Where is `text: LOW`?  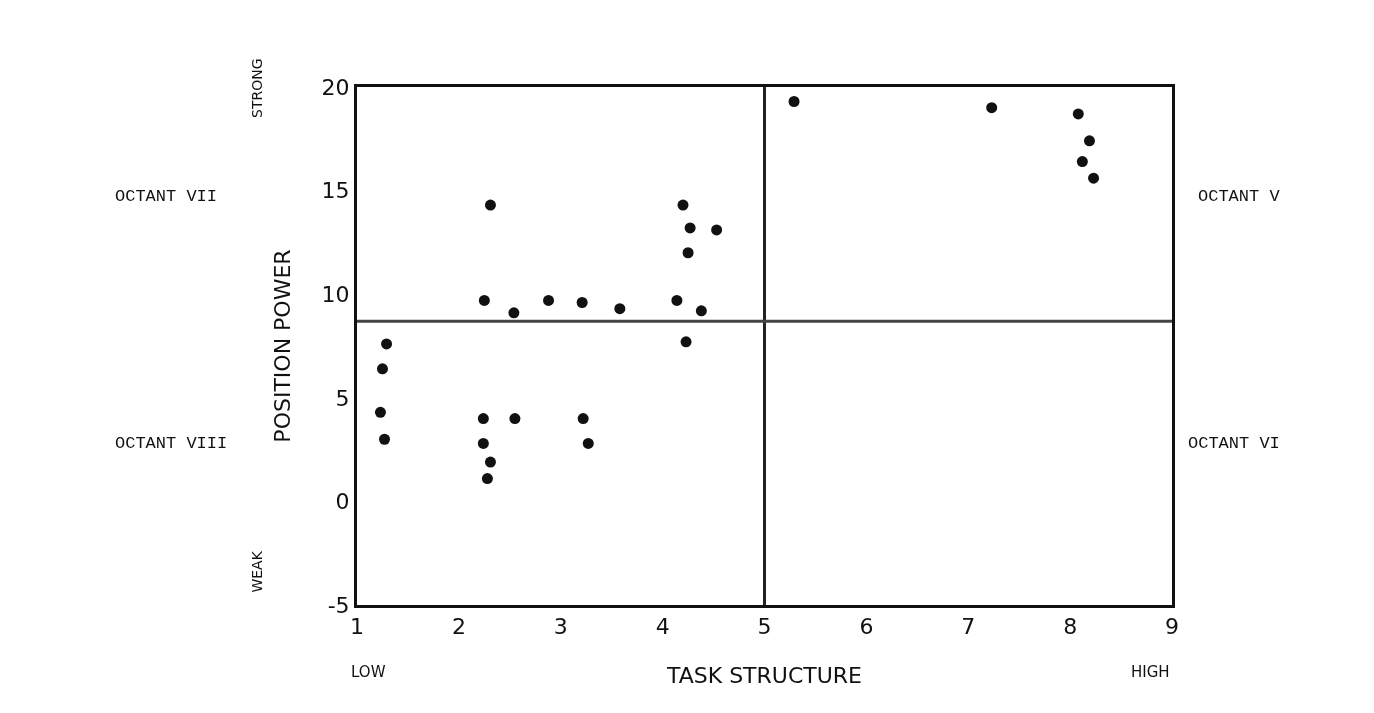 text: LOW is located at coordinates (368, 672).